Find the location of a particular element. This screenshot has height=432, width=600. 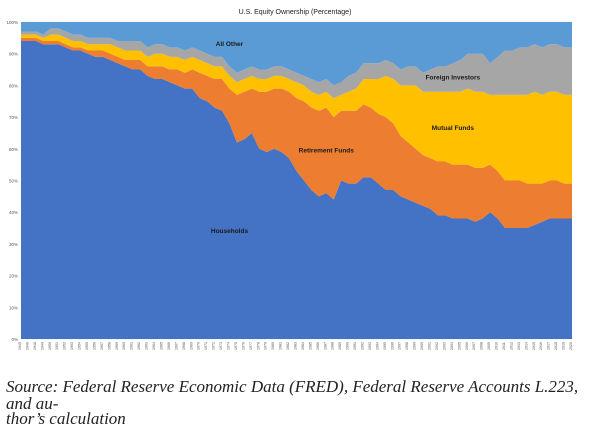

series-label: All Other is located at coordinates (230, 44).